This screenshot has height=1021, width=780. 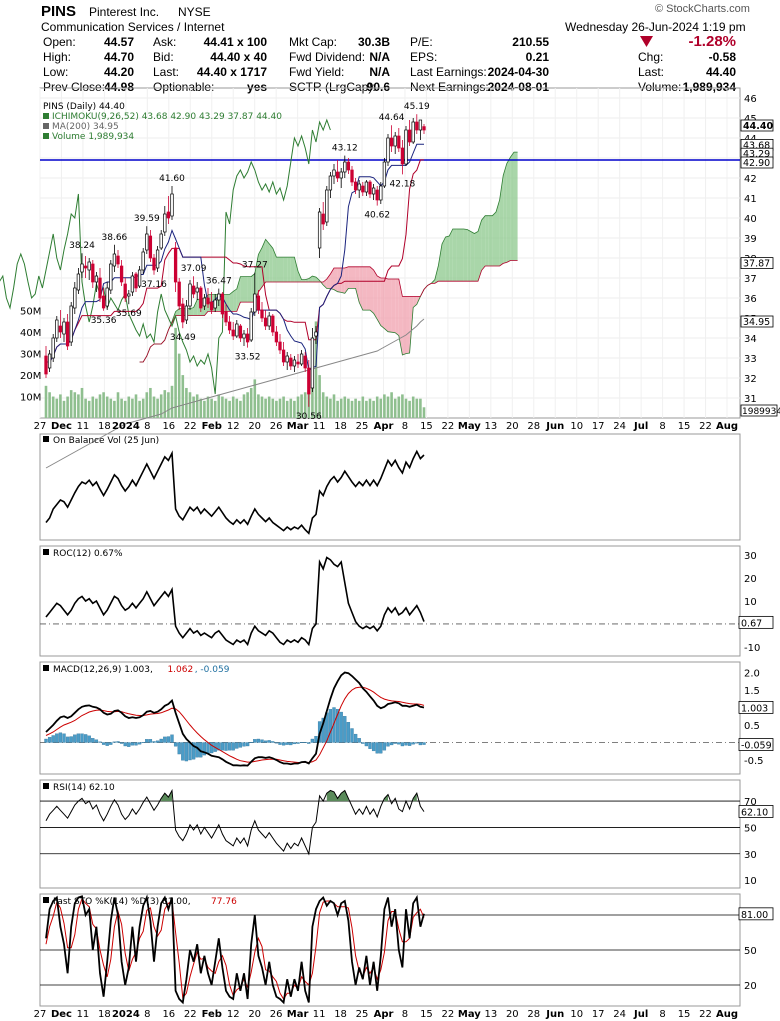 I want to click on volume-y-tick: 40M, so click(x=30, y=333).